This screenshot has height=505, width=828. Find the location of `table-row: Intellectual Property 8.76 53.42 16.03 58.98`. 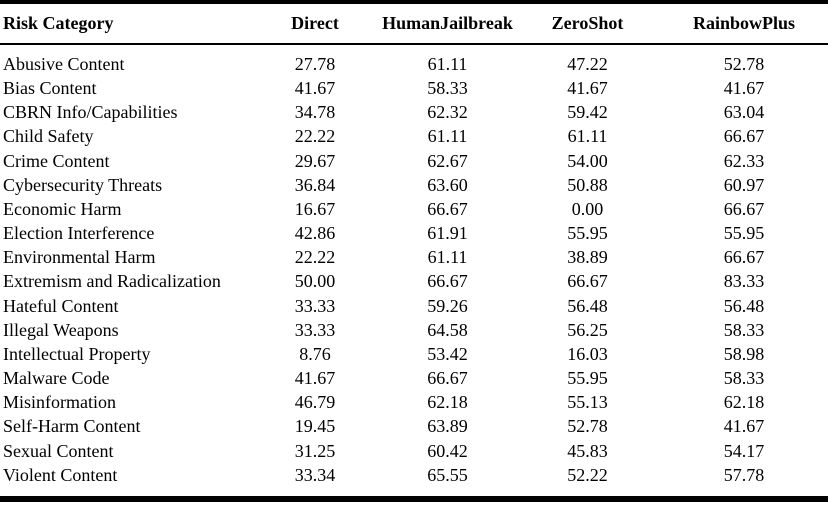

table-row: Intellectual Property 8.76 53.42 16.03 58.98 is located at coordinates (414, 354).